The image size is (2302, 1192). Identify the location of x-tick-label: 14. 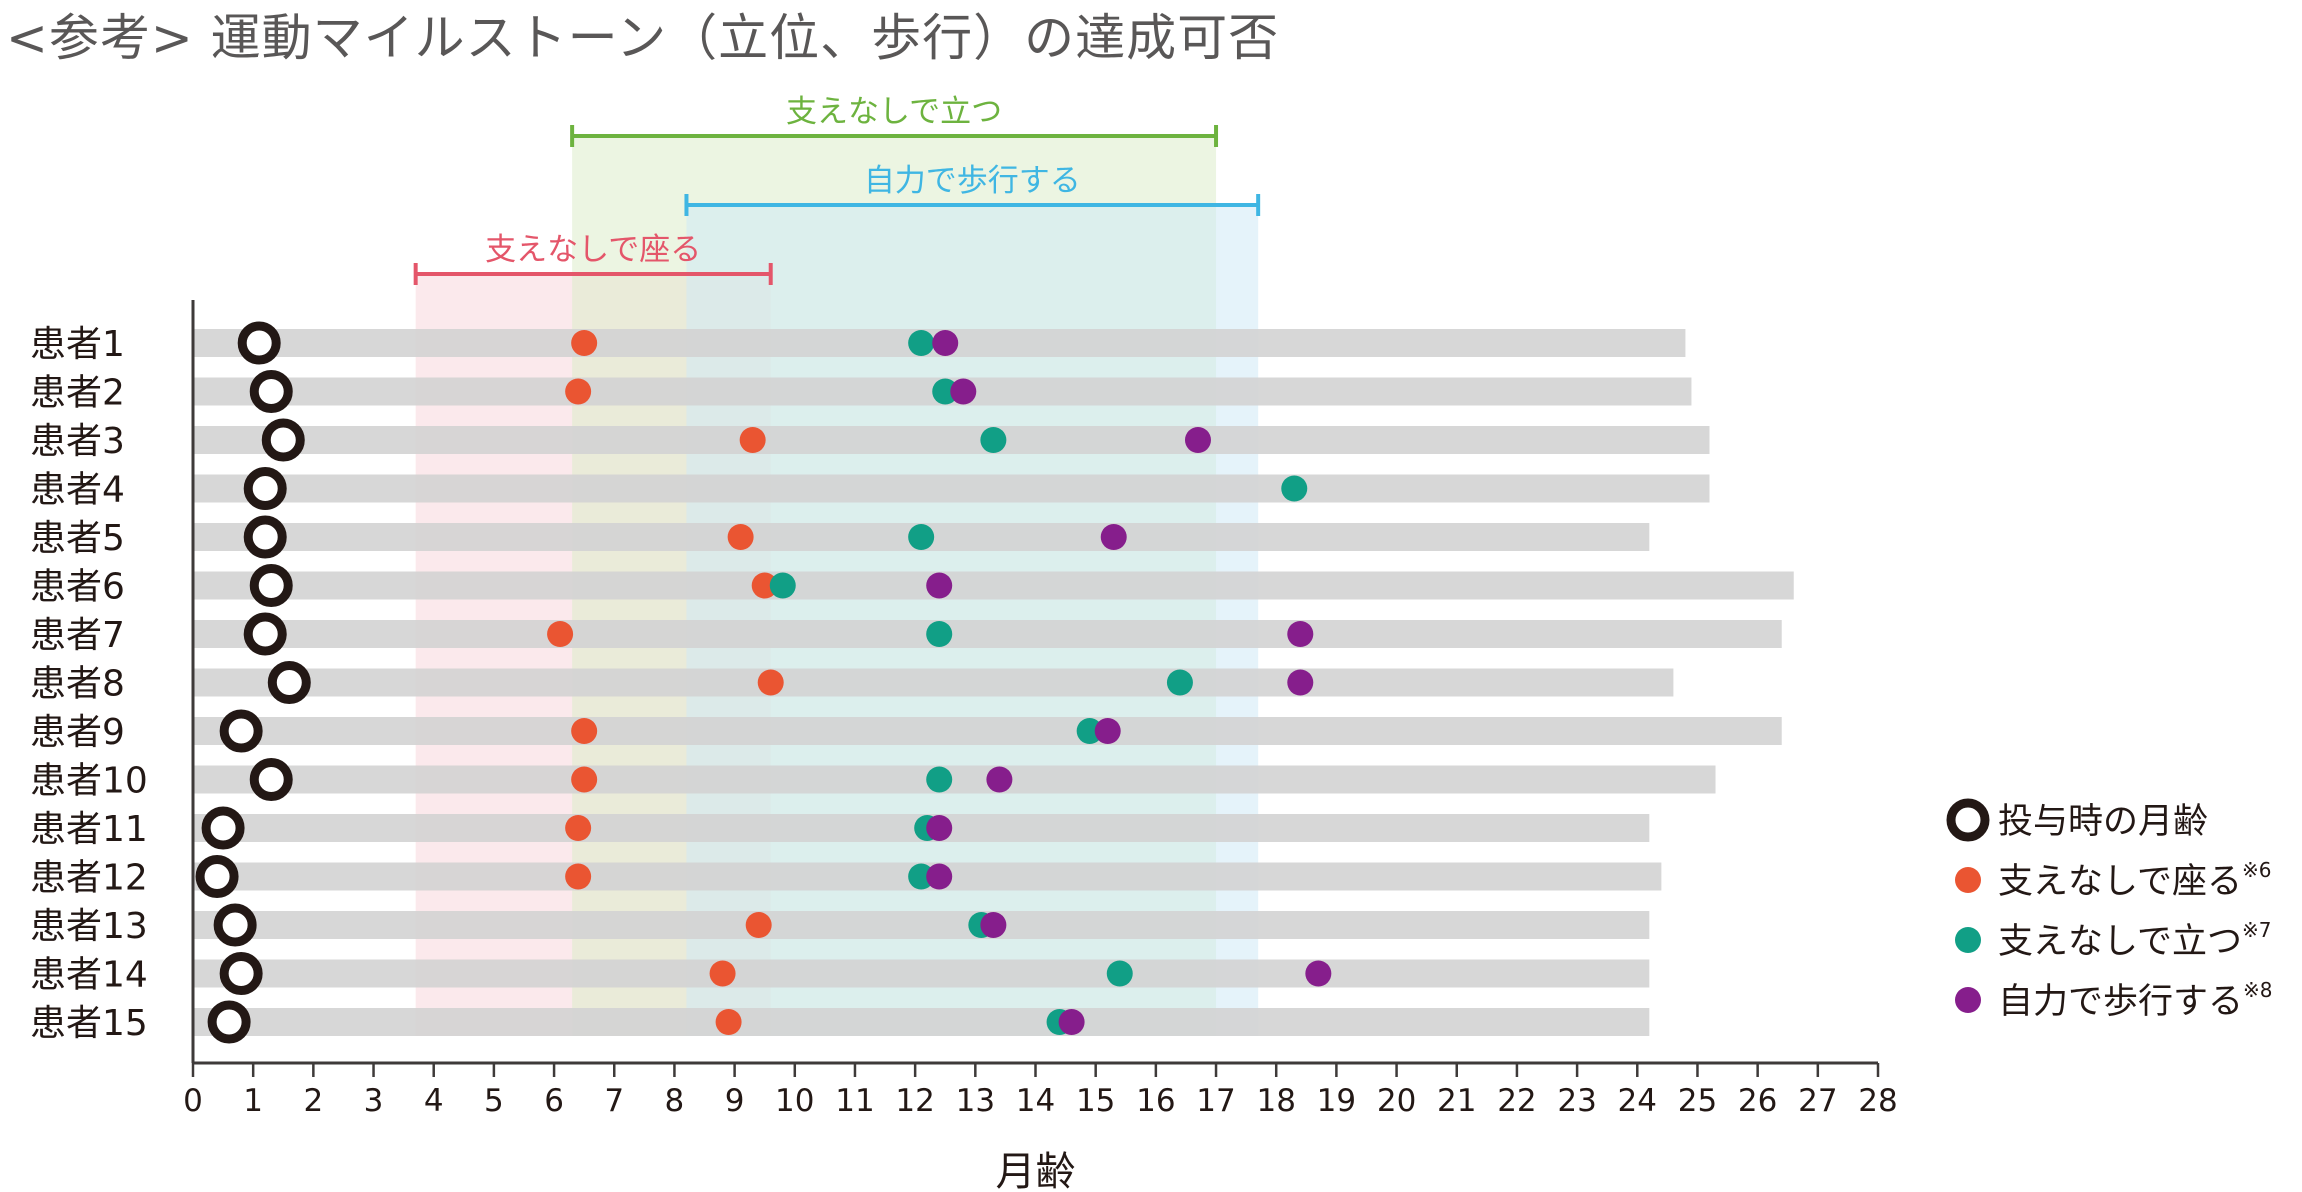
(1035, 1101).